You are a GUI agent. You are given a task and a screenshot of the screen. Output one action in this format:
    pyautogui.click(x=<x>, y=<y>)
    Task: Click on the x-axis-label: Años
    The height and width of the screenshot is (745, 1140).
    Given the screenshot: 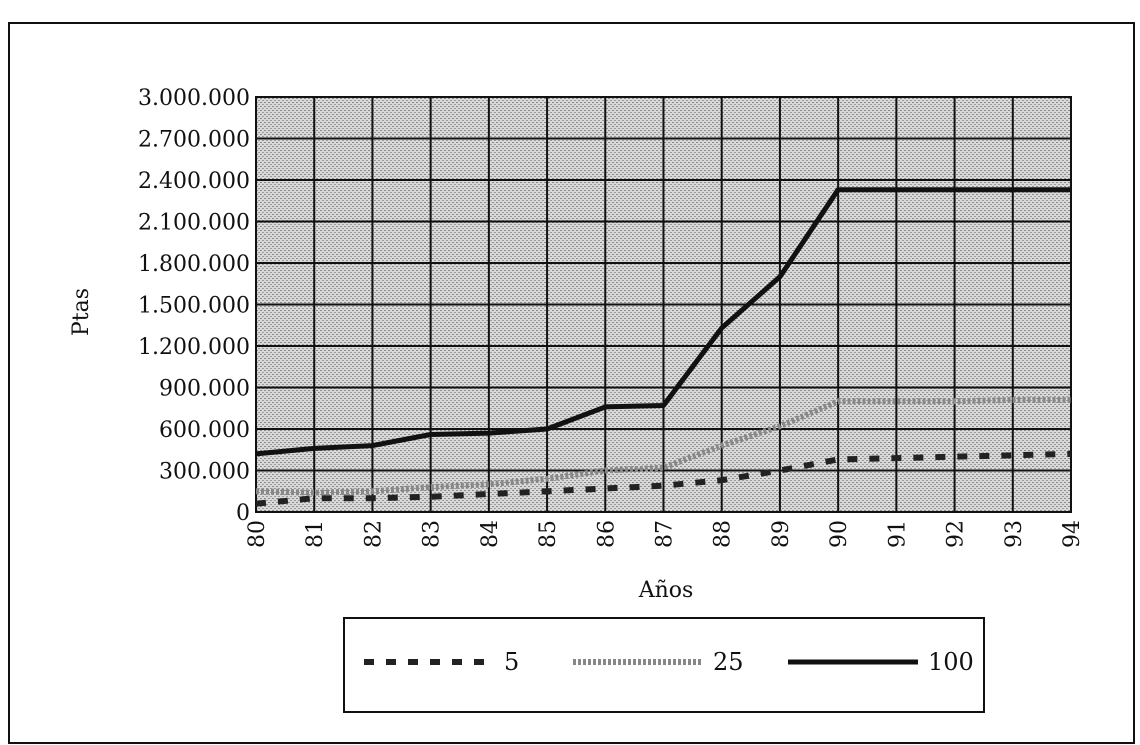 What is the action you would take?
    pyautogui.click(x=666, y=590)
    